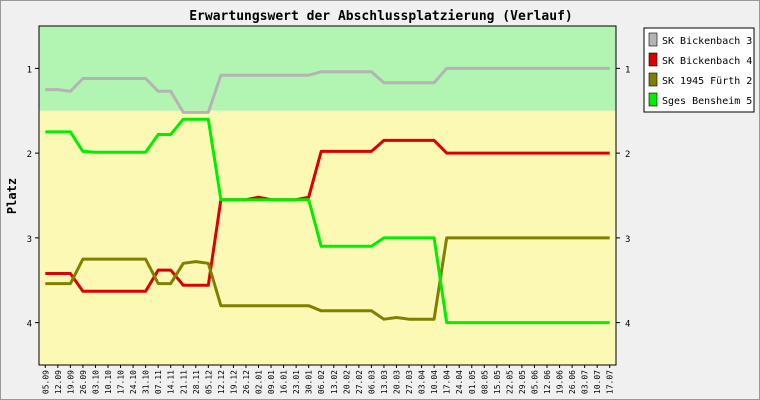  What do you see at coordinates (610, 382) in the screenshot?
I see `x-tick-label: 17.07` at bounding box center [610, 382].